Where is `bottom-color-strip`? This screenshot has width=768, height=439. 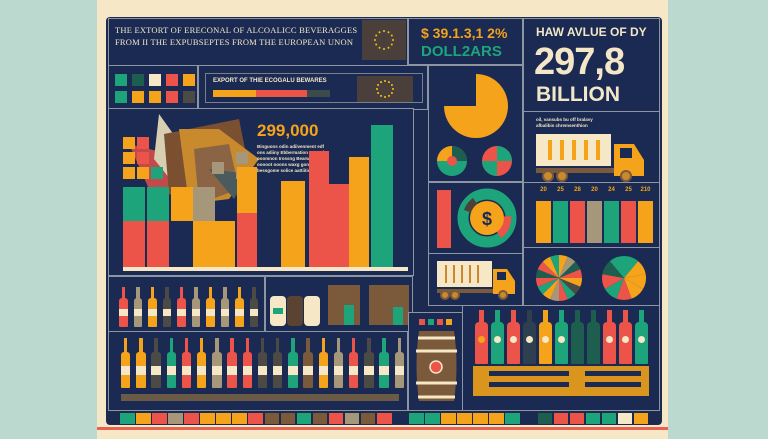
bottom-color-strip is located at coordinates (385, 418).